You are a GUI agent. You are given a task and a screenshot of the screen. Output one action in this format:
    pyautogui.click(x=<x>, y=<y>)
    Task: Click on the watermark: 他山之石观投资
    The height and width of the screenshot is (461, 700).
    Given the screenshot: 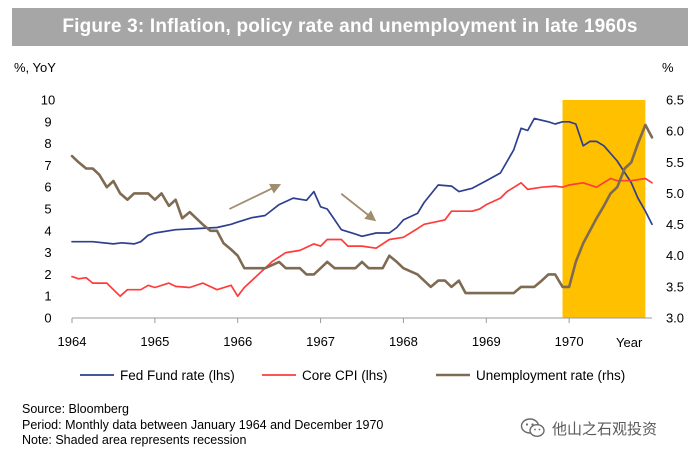 What is the action you would take?
    pyautogui.click(x=588, y=428)
    